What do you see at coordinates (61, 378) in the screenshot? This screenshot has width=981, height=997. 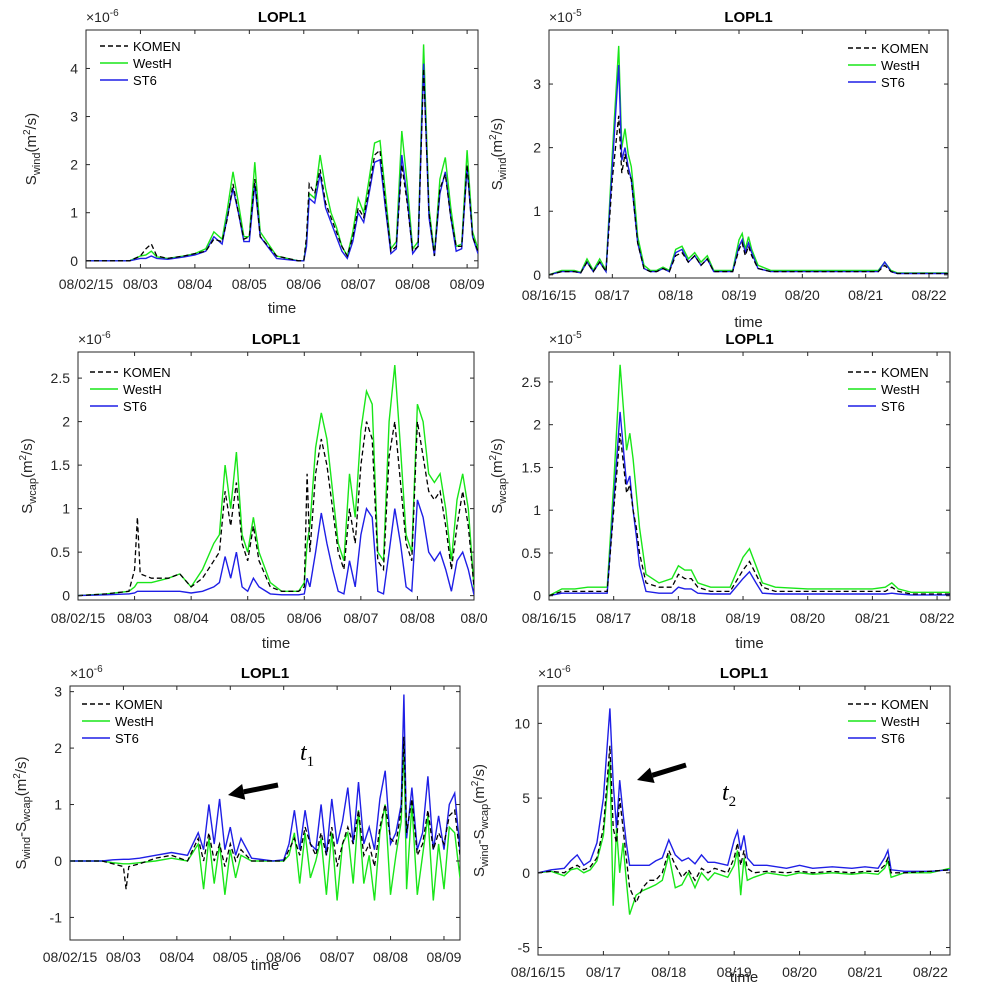 I see `y-tick-label: 2.5` at bounding box center [61, 378].